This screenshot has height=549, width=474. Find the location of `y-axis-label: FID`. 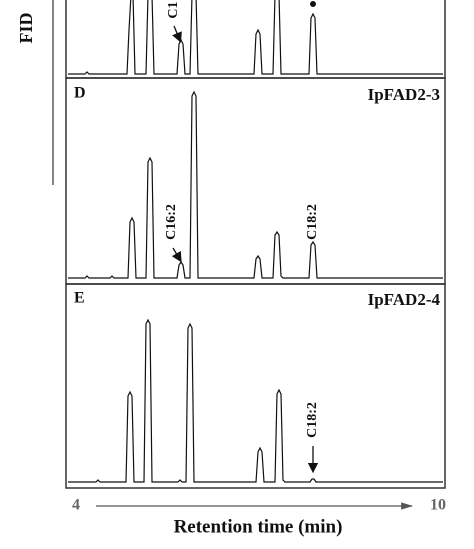

y-axis-label: FID is located at coordinates (26, 28).